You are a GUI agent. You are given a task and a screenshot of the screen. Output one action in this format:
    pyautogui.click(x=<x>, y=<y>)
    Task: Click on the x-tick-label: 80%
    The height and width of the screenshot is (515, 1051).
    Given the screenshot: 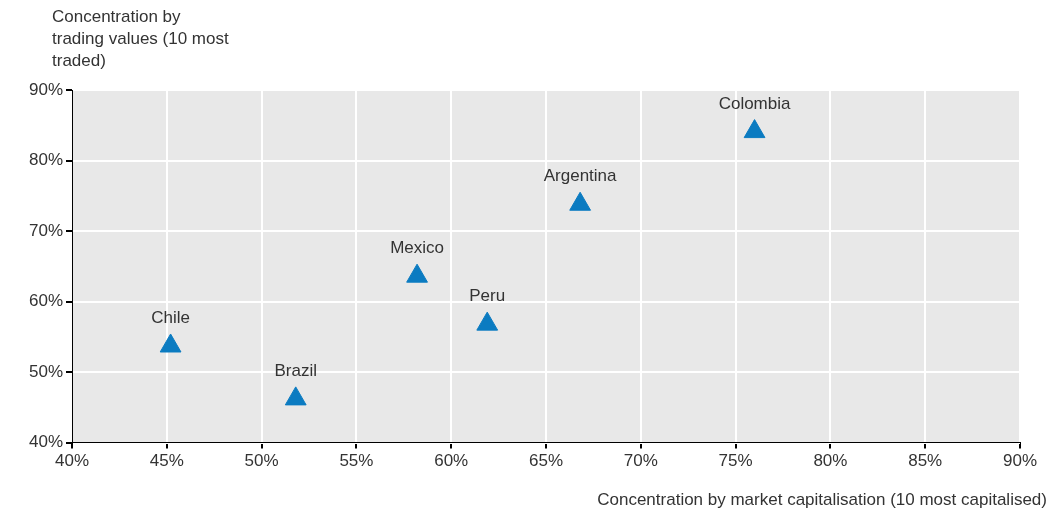 What is the action you would take?
    pyautogui.click(x=830, y=461)
    